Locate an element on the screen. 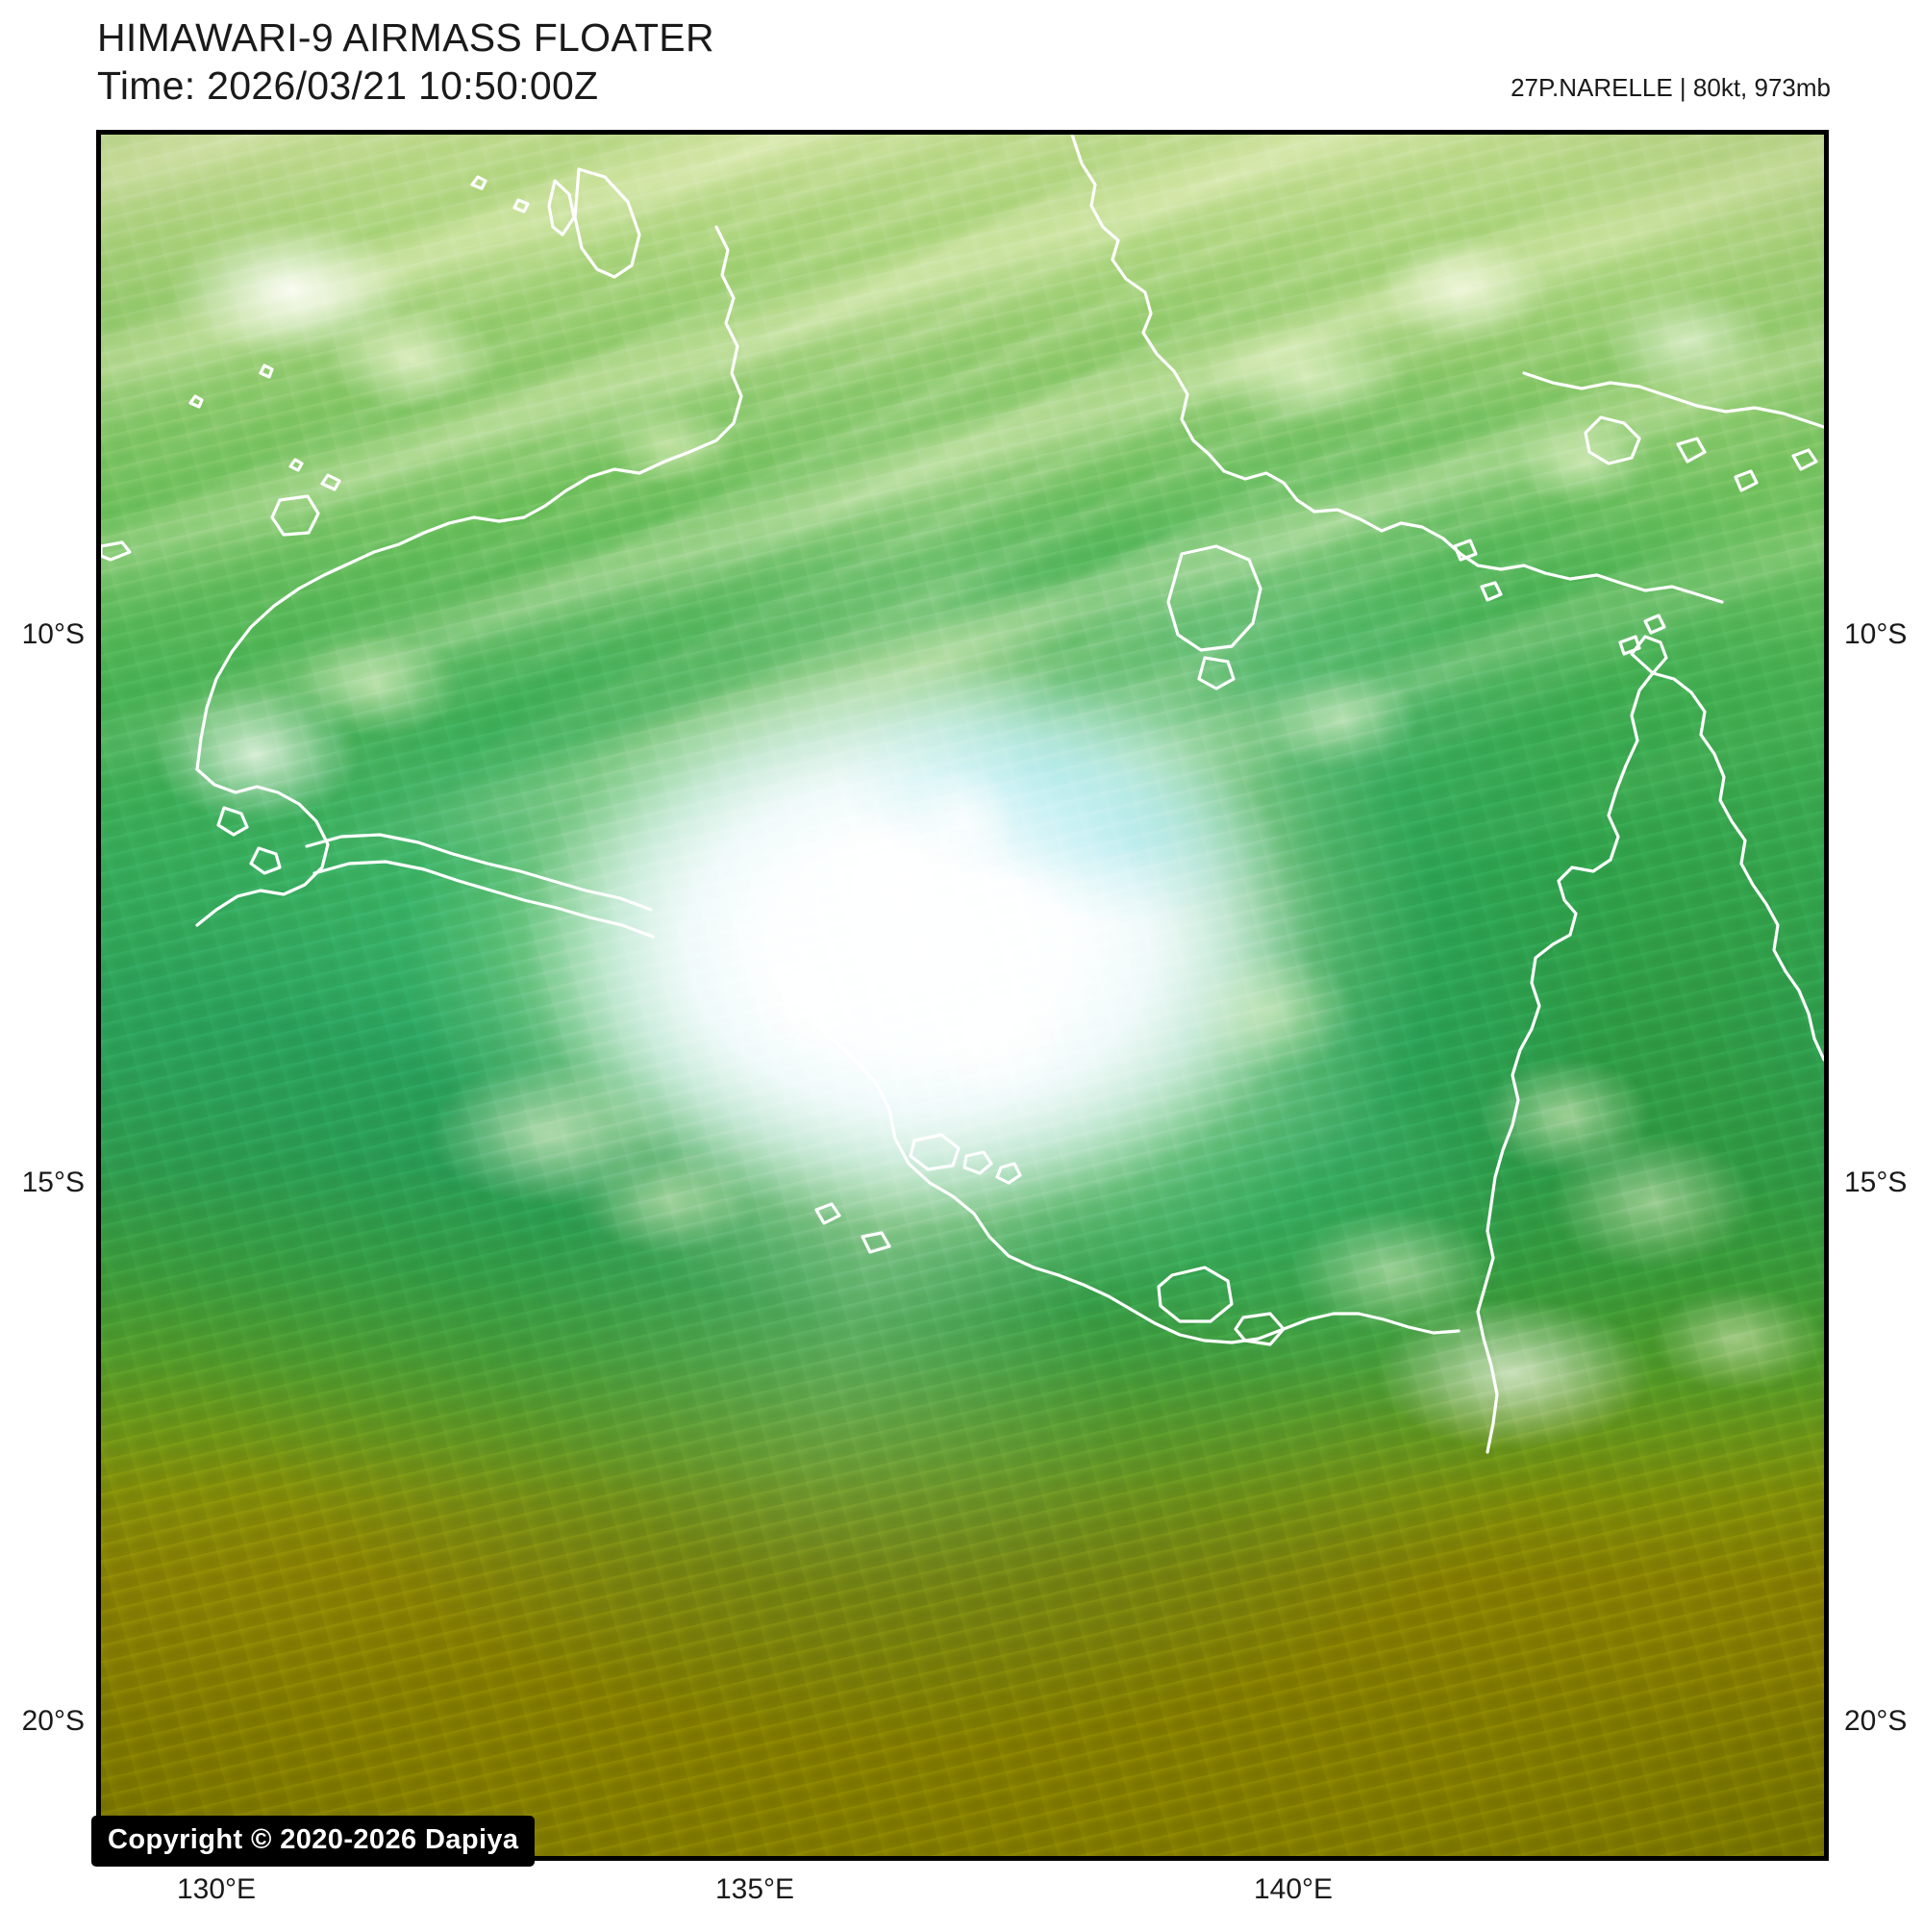 This screenshot has height=1932, width=1923. coastline-tiwi-islands is located at coordinates (561, 208).